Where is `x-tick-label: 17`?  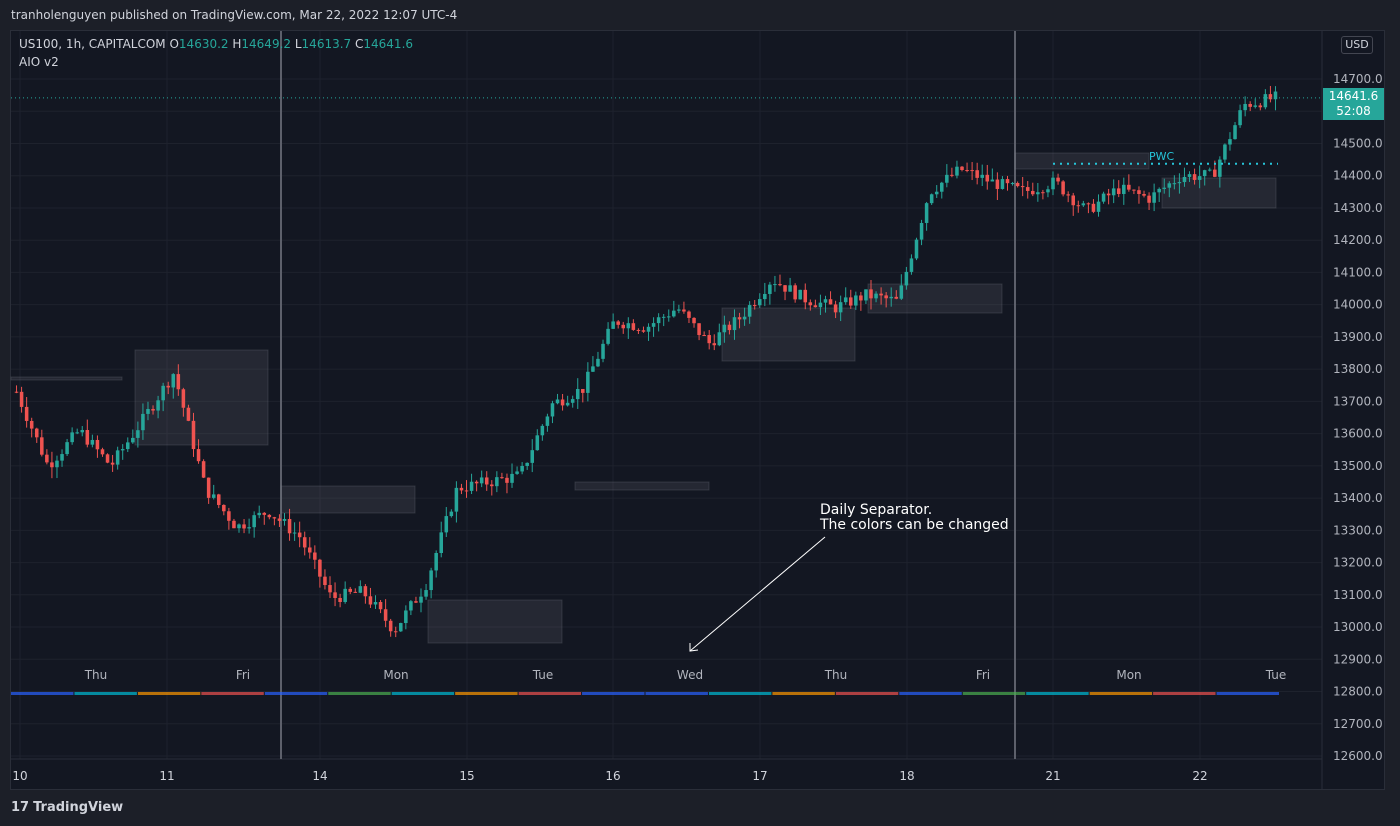 x-tick-label: 17 is located at coordinates (759, 776).